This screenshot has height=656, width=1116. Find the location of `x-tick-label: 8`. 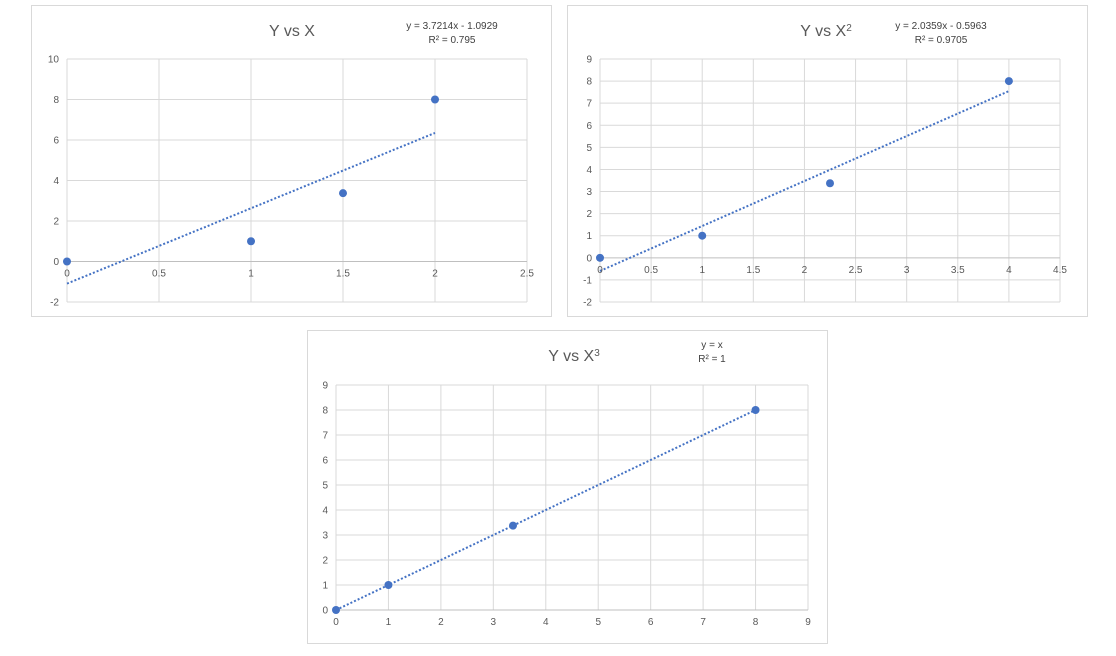

x-tick-label: 8 is located at coordinates (756, 622).